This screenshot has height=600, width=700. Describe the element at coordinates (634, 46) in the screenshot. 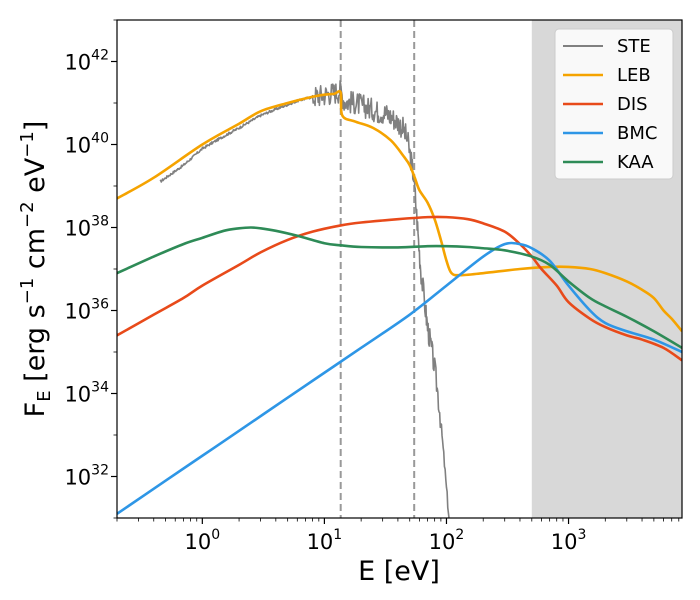

I see `legend-label-ste: STE` at that location.